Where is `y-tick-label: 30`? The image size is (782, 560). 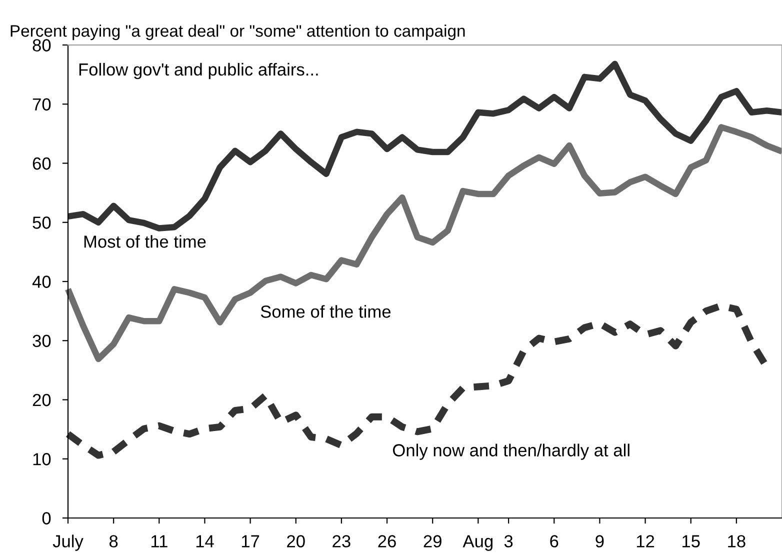 y-tick-label: 30 is located at coordinates (41, 341).